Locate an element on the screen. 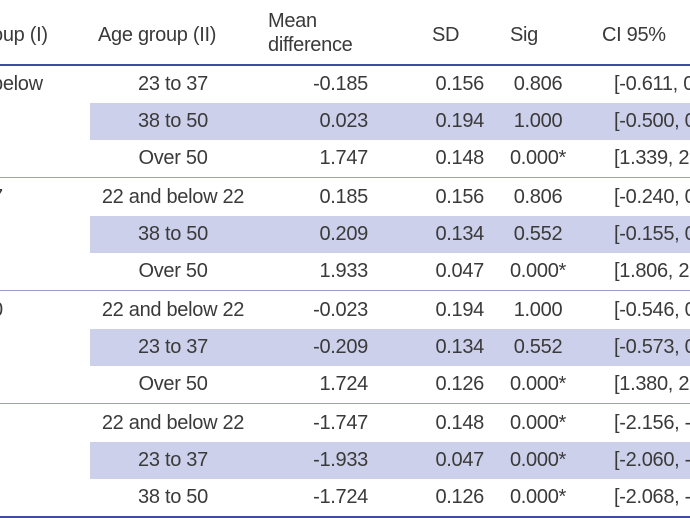 Image resolution: width=690 pixels, height=518 pixels. cell-mean-difference: -0.023 is located at coordinates (340, 310).